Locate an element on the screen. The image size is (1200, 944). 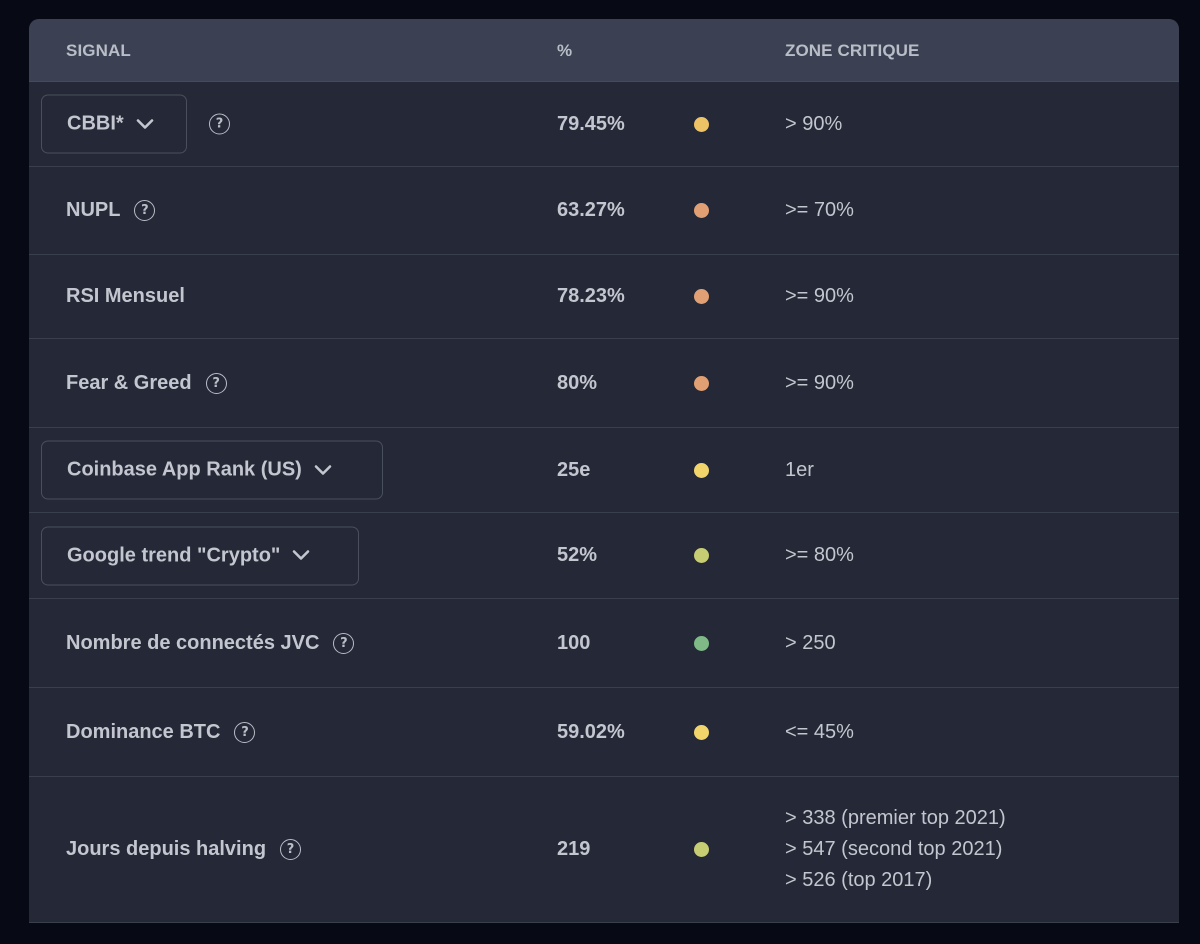
signal-cell: NUPL ? is located at coordinates (111, 210).